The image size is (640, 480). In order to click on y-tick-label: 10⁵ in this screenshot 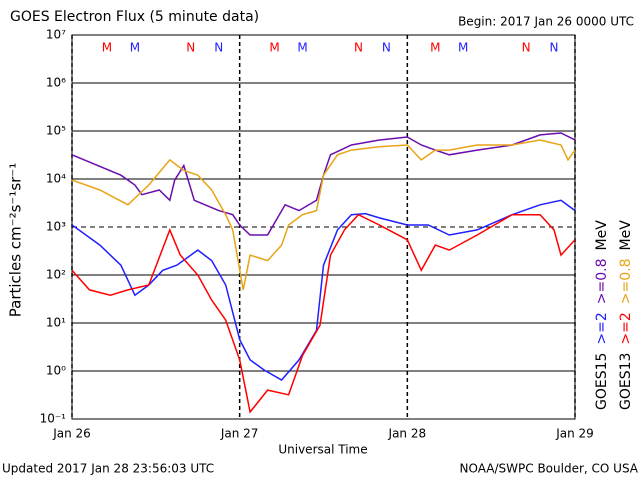, I will do `click(56, 131)`.